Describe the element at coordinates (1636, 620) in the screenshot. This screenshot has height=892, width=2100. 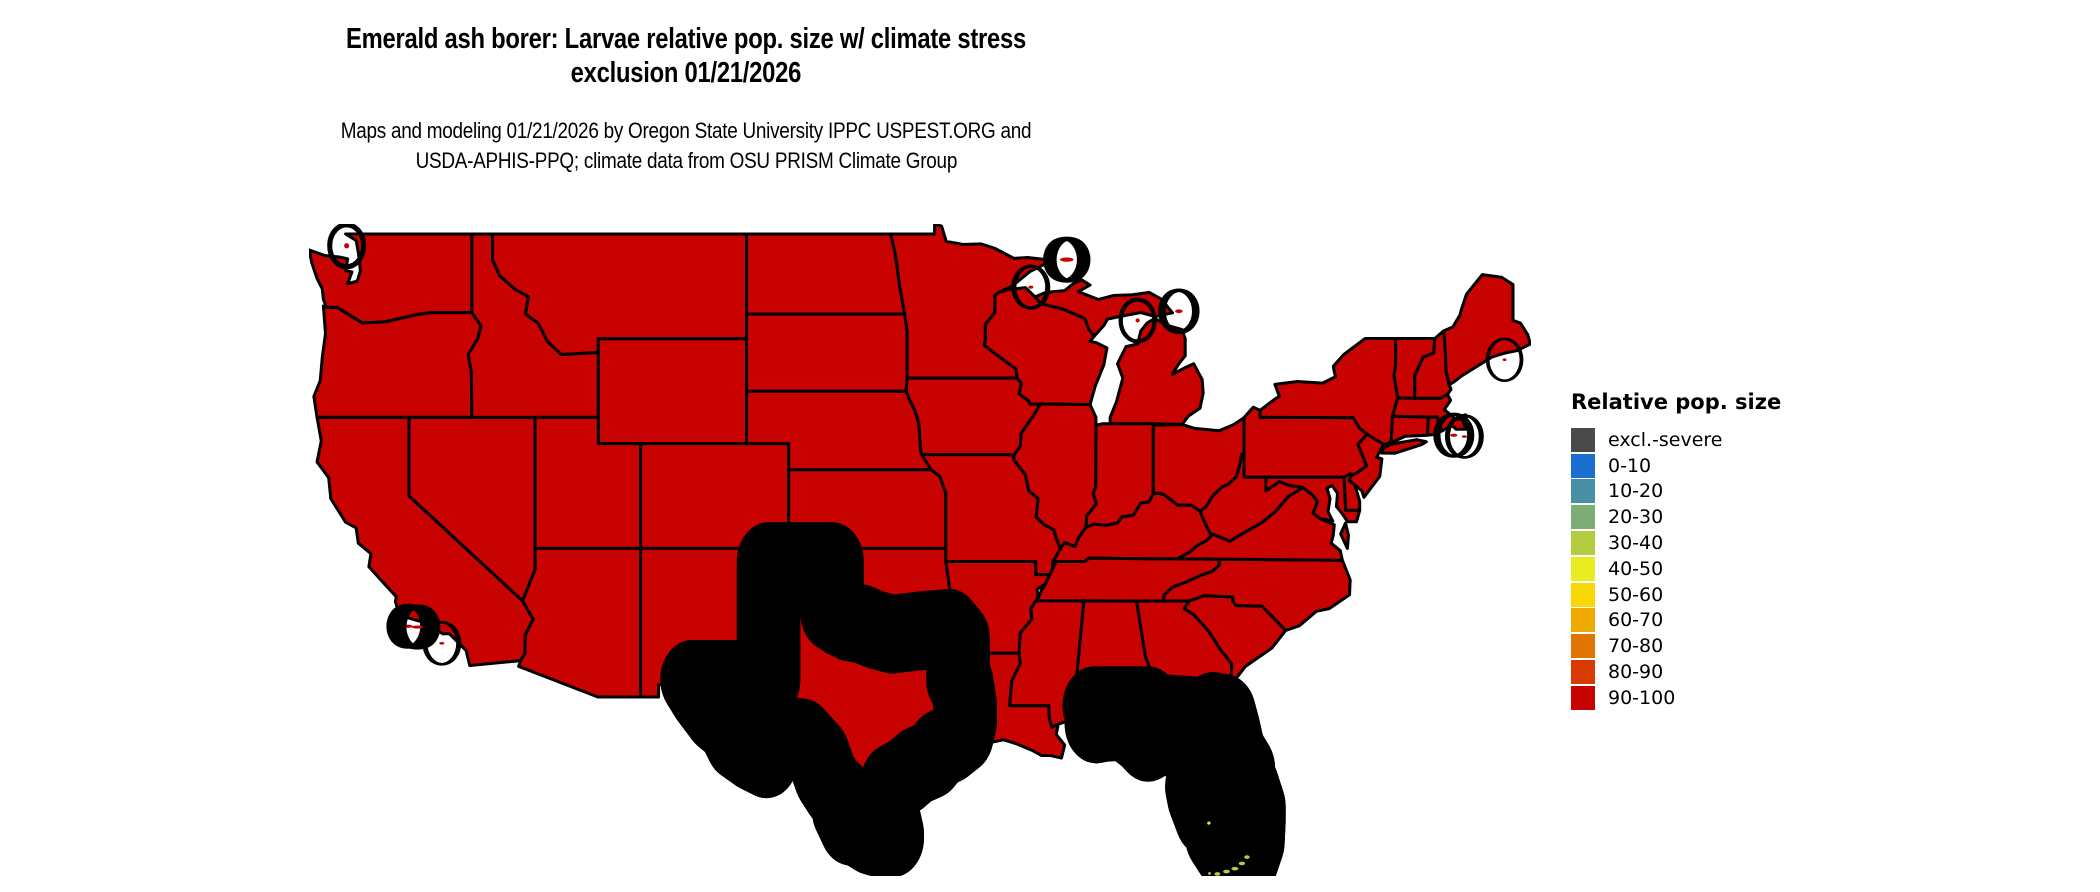
I see `legend-label: 60-70` at that location.